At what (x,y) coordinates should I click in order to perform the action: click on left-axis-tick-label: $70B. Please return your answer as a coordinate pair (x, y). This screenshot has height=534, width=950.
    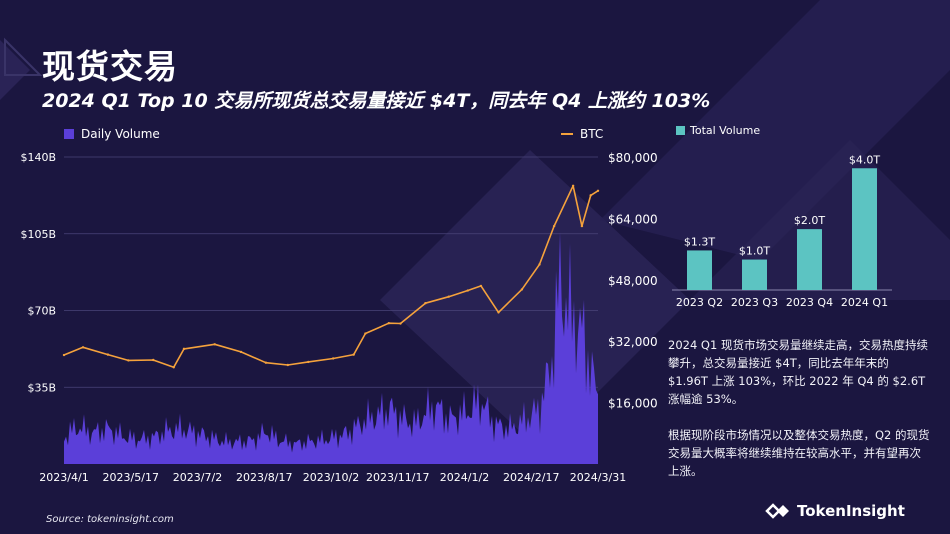
    Looking at the image, I should click on (41, 311).